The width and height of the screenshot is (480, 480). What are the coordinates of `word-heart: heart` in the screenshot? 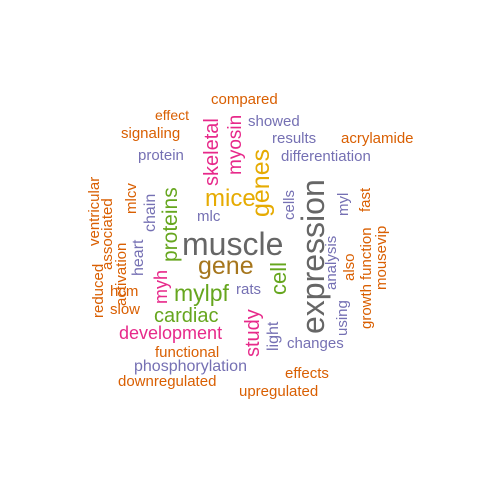 It's located at (138, 257).